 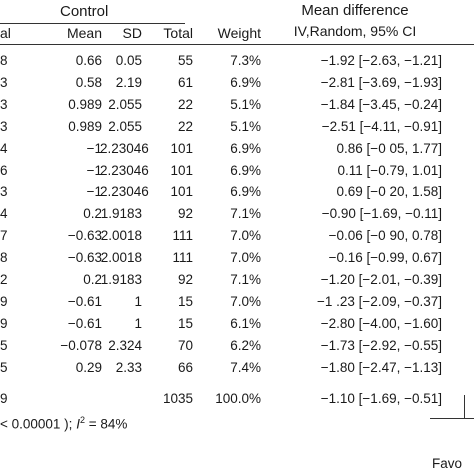 I want to click on row-mean-difference: −2.80 [−4.00, −1.60], so click(x=381, y=323).